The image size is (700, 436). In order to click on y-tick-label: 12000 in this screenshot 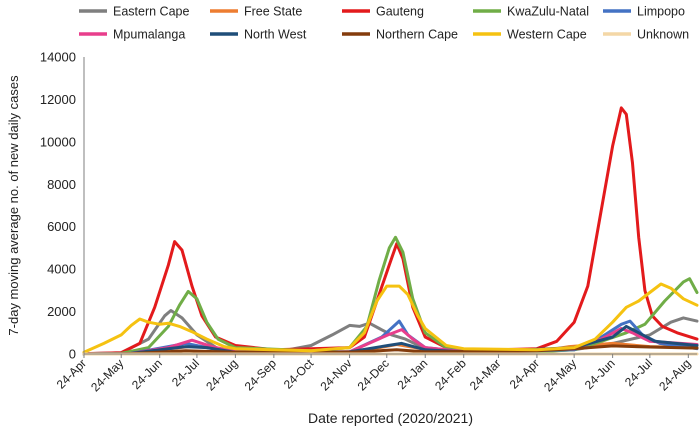, I will do `click(58, 99)`.